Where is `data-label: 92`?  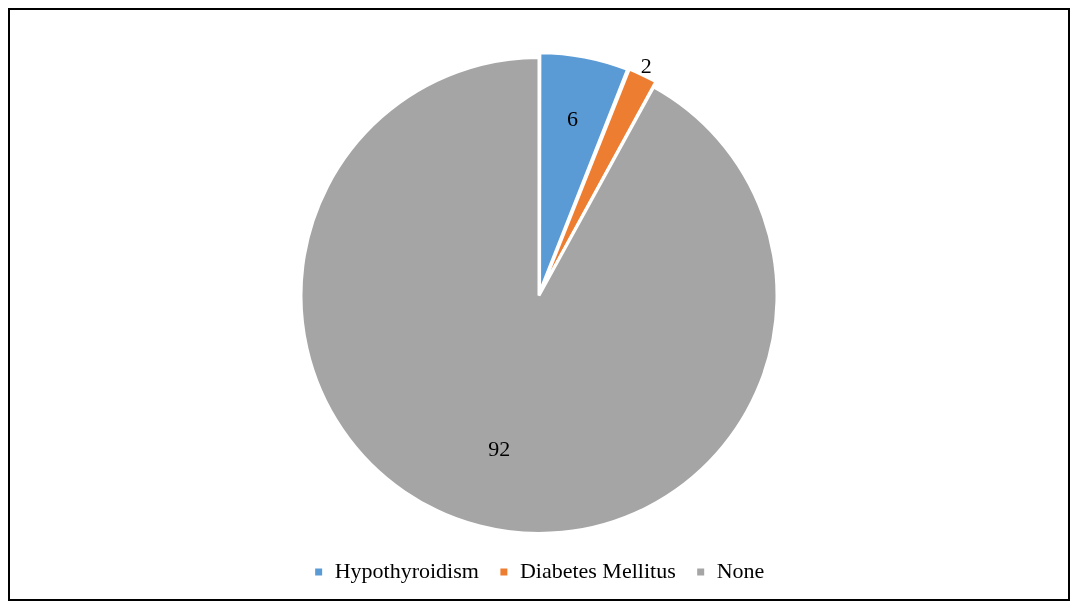 data-label: 92 is located at coordinates (499, 448).